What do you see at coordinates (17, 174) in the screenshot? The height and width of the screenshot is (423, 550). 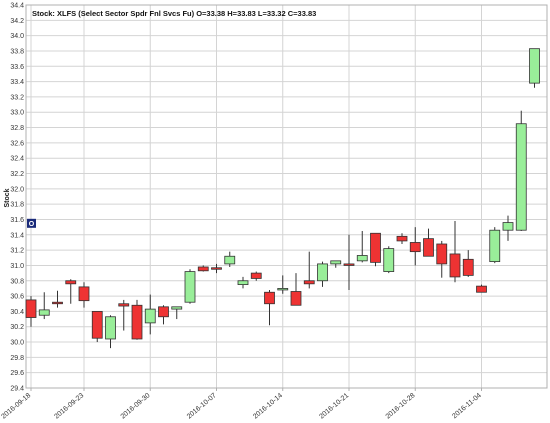 I see `y-tick-label: 32.2` at bounding box center [17, 174].